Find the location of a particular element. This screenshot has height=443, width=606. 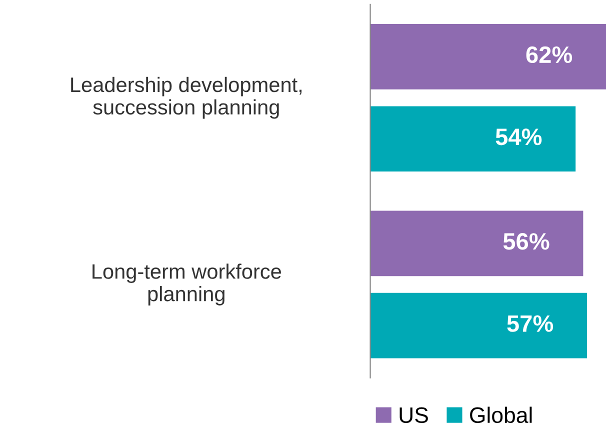

legend-label: Global is located at coordinates (501, 415).